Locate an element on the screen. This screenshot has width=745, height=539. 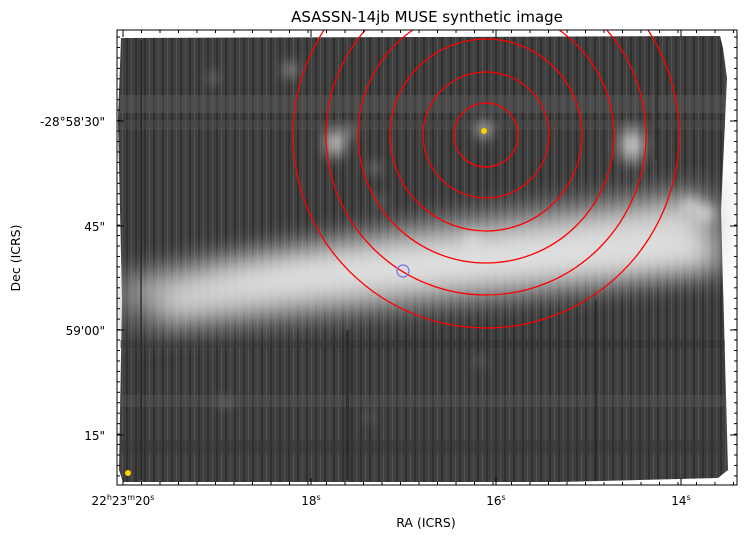
x-axis-label: RA (ICRS) is located at coordinates (426, 522).